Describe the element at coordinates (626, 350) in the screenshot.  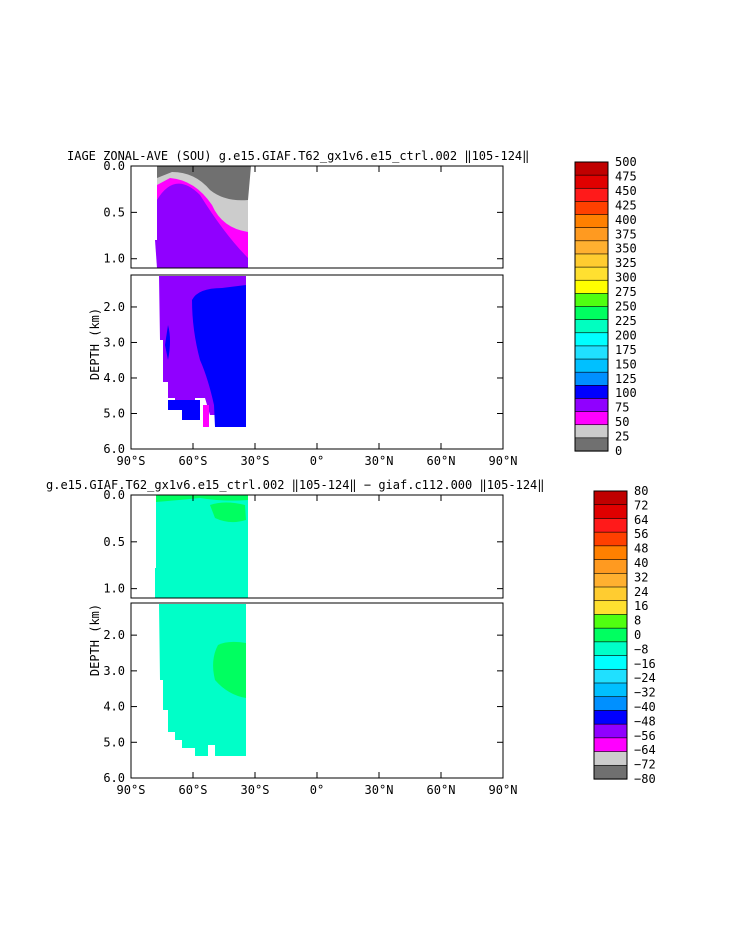
I see `colorbar-label: 175` at that location.